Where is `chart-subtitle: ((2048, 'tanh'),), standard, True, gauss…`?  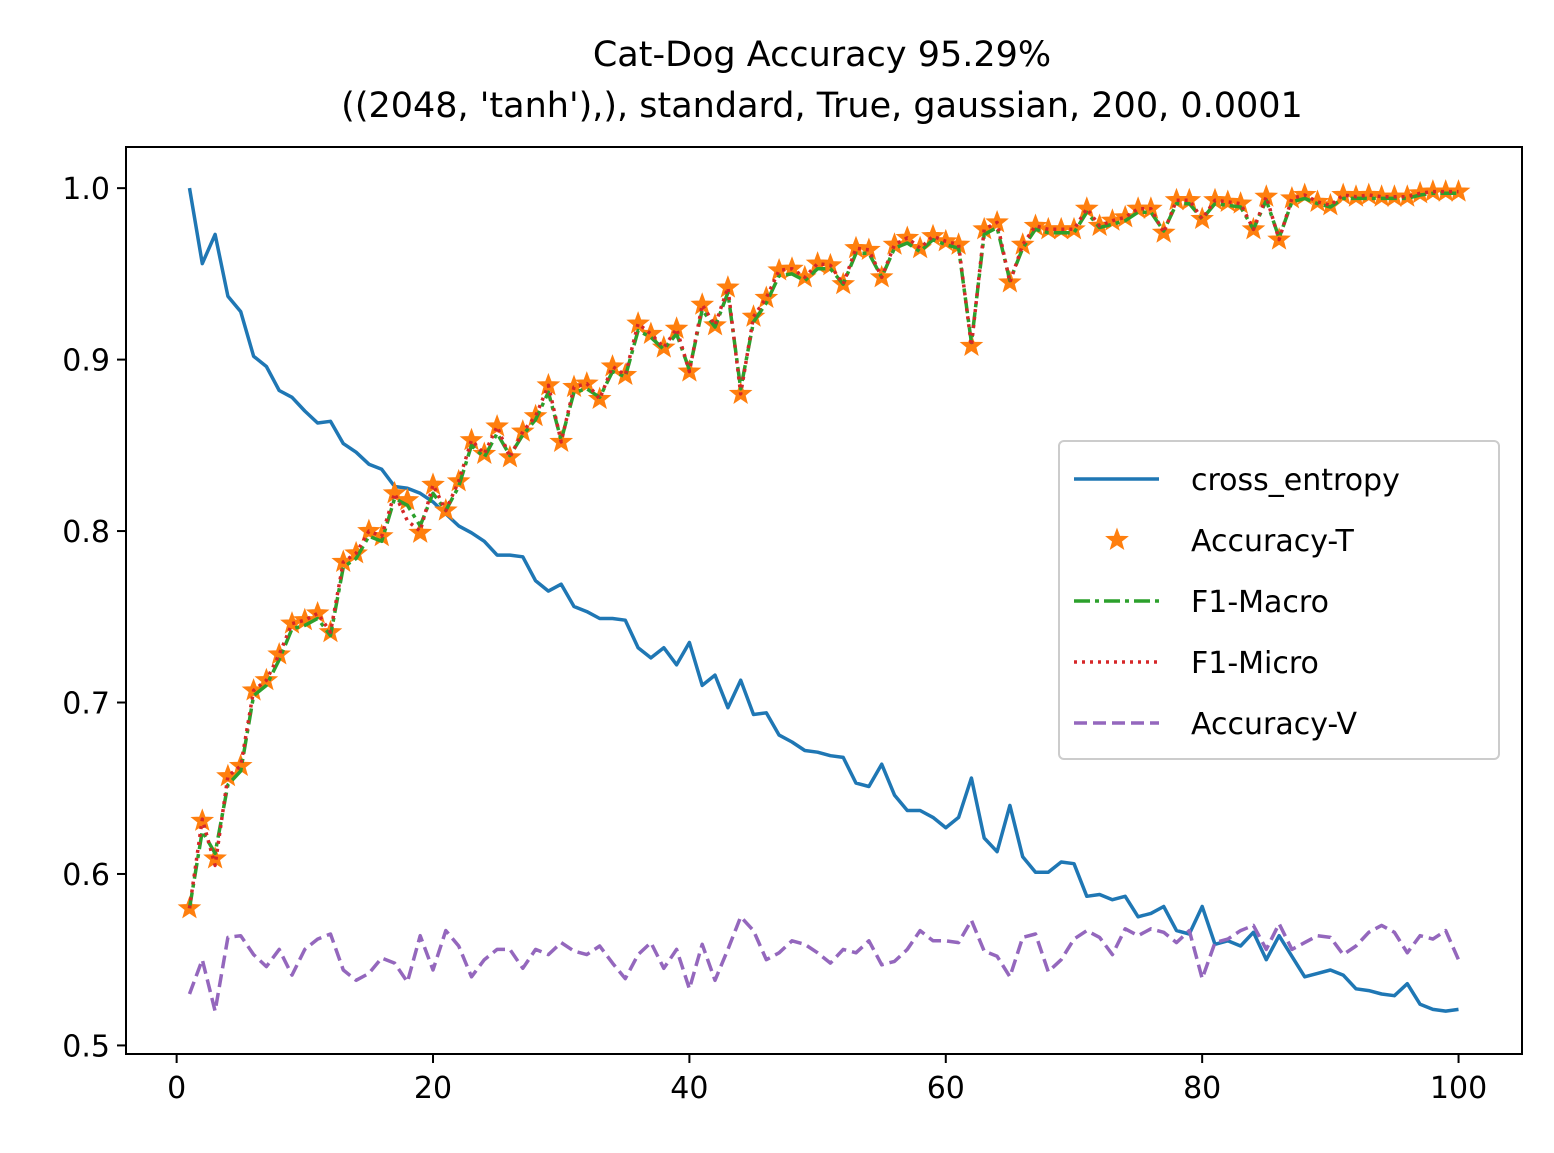
chart-subtitle: ((2048, 'tanh'),), standard, True, gauss… is located at coordinates (822, 106).